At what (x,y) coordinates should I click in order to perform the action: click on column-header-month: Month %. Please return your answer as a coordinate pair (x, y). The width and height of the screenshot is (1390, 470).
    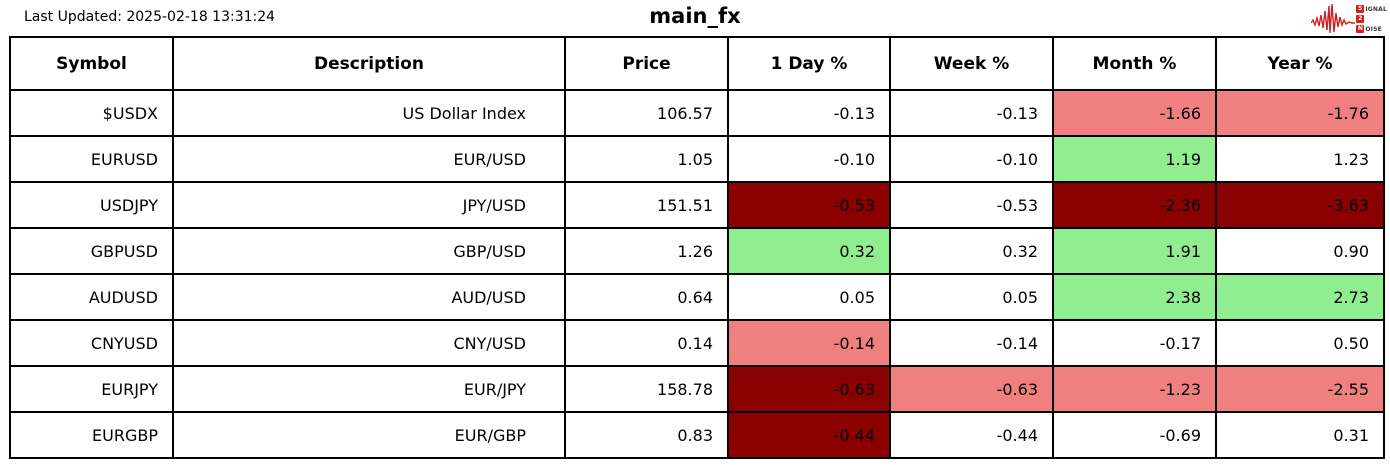
    Looking at the image, I should click on (1134, 63).